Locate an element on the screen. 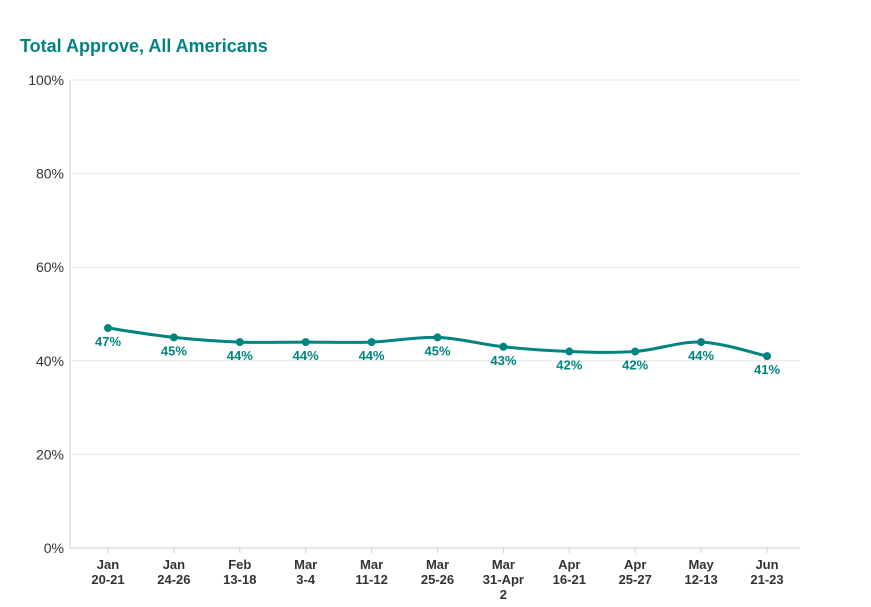 The image size is (871, 607). x-tick-label: Feb 13-18 is located at coordinates (239, 572).